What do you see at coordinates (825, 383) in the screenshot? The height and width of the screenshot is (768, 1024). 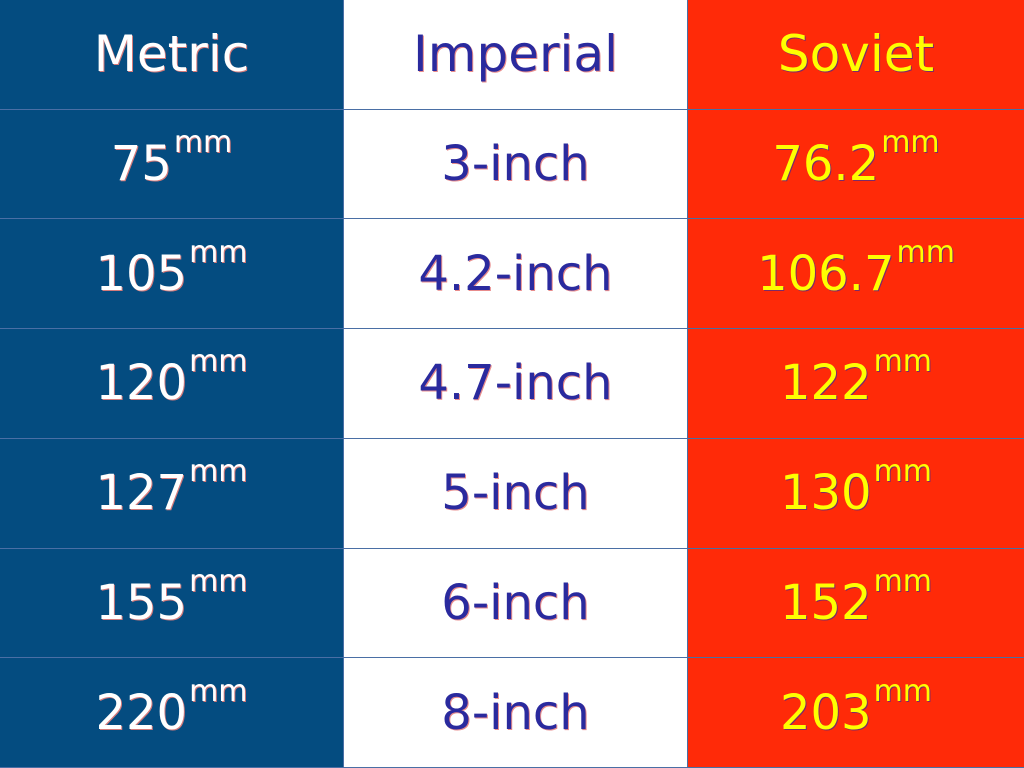 I see `soviet-value: 122` at bounding box center [825, 383].